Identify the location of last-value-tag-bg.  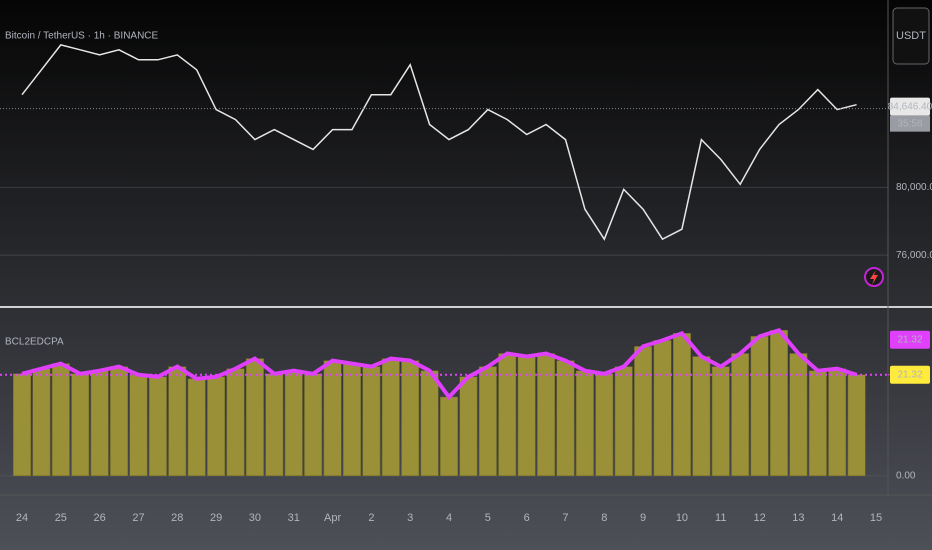
(910, 339).